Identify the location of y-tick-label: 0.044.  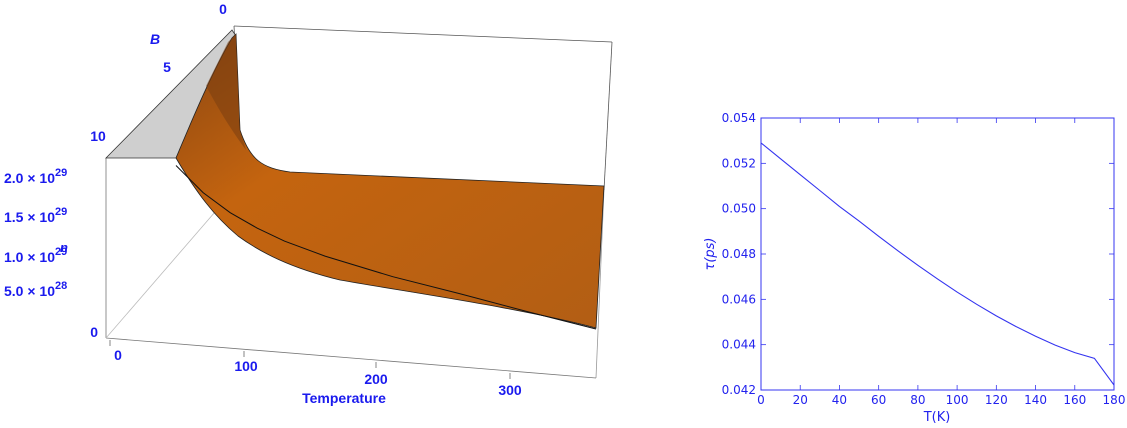
(739, 345).